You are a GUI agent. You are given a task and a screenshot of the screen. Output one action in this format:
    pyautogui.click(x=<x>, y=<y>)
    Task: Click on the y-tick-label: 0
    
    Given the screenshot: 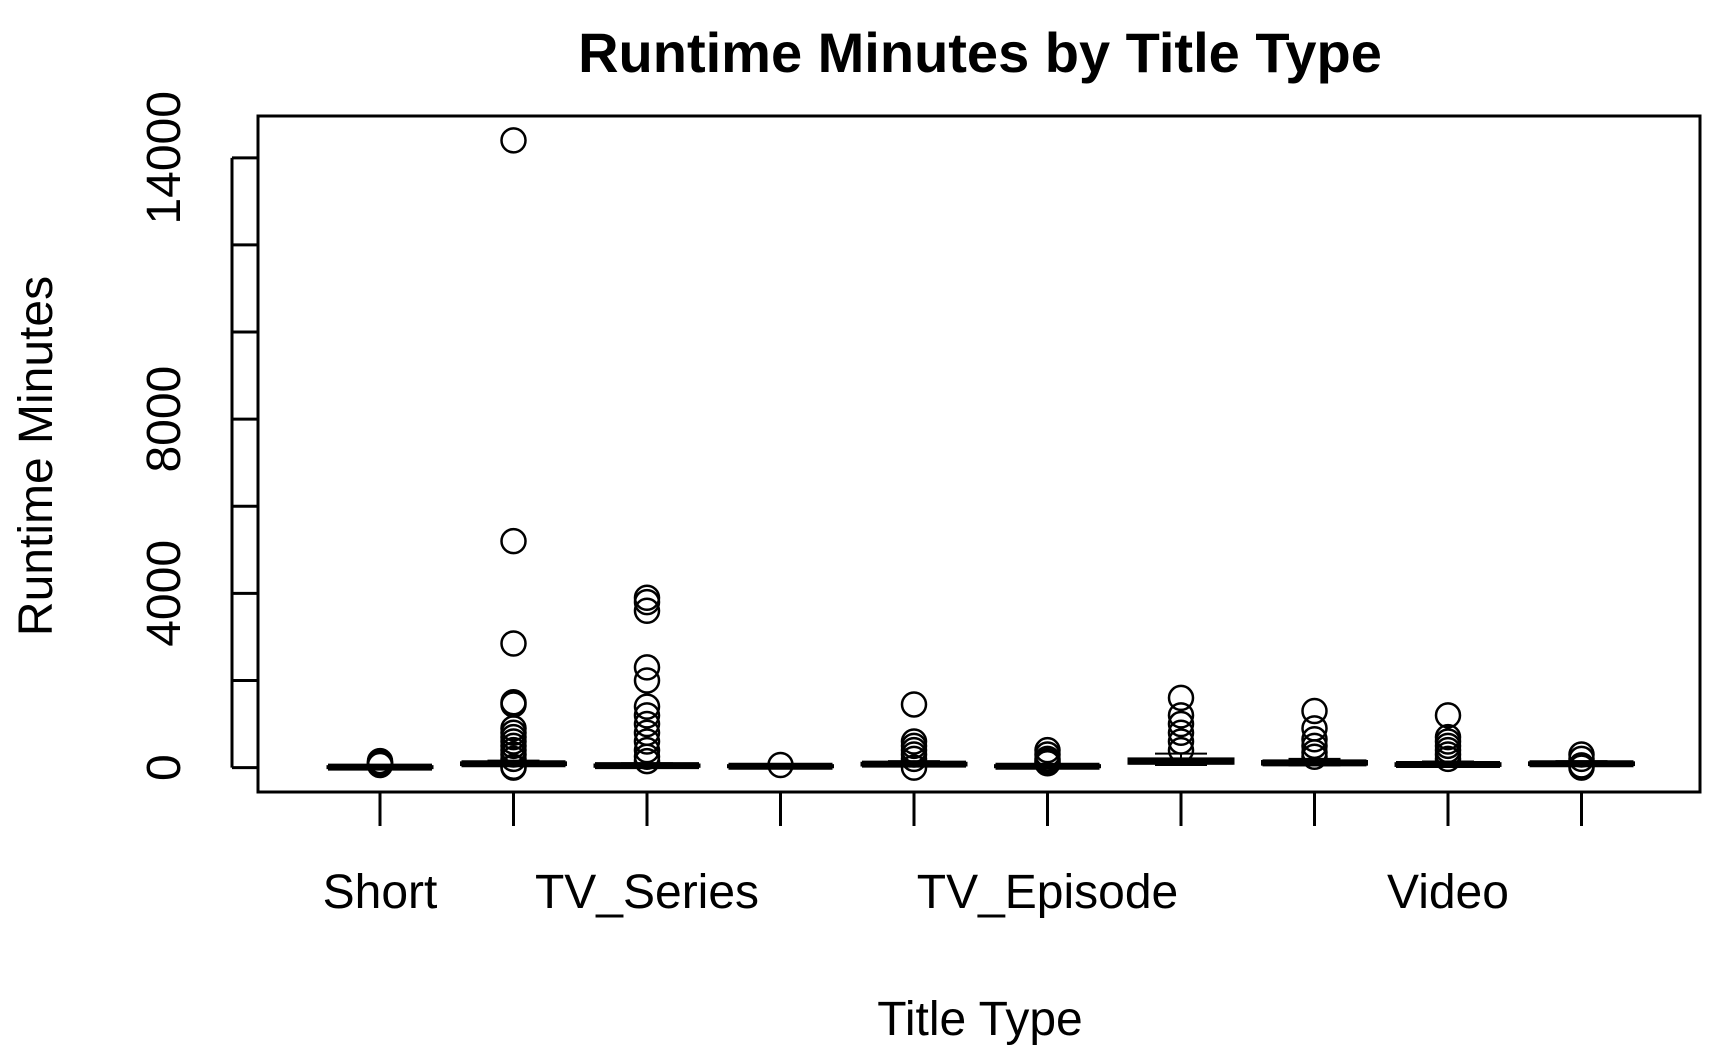 What is the action you would take?
    pyautogui.click(x=164, y=767)
    